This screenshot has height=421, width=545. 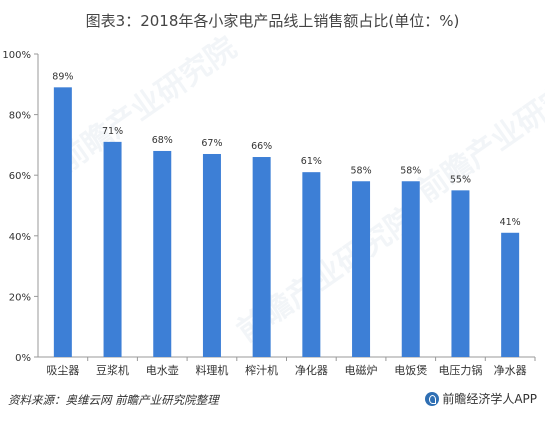 What do you see at coordinates (112, 370) in the screenshot?
I see `x-tick-label: 豆浆机` at bounding box center [112, 370].